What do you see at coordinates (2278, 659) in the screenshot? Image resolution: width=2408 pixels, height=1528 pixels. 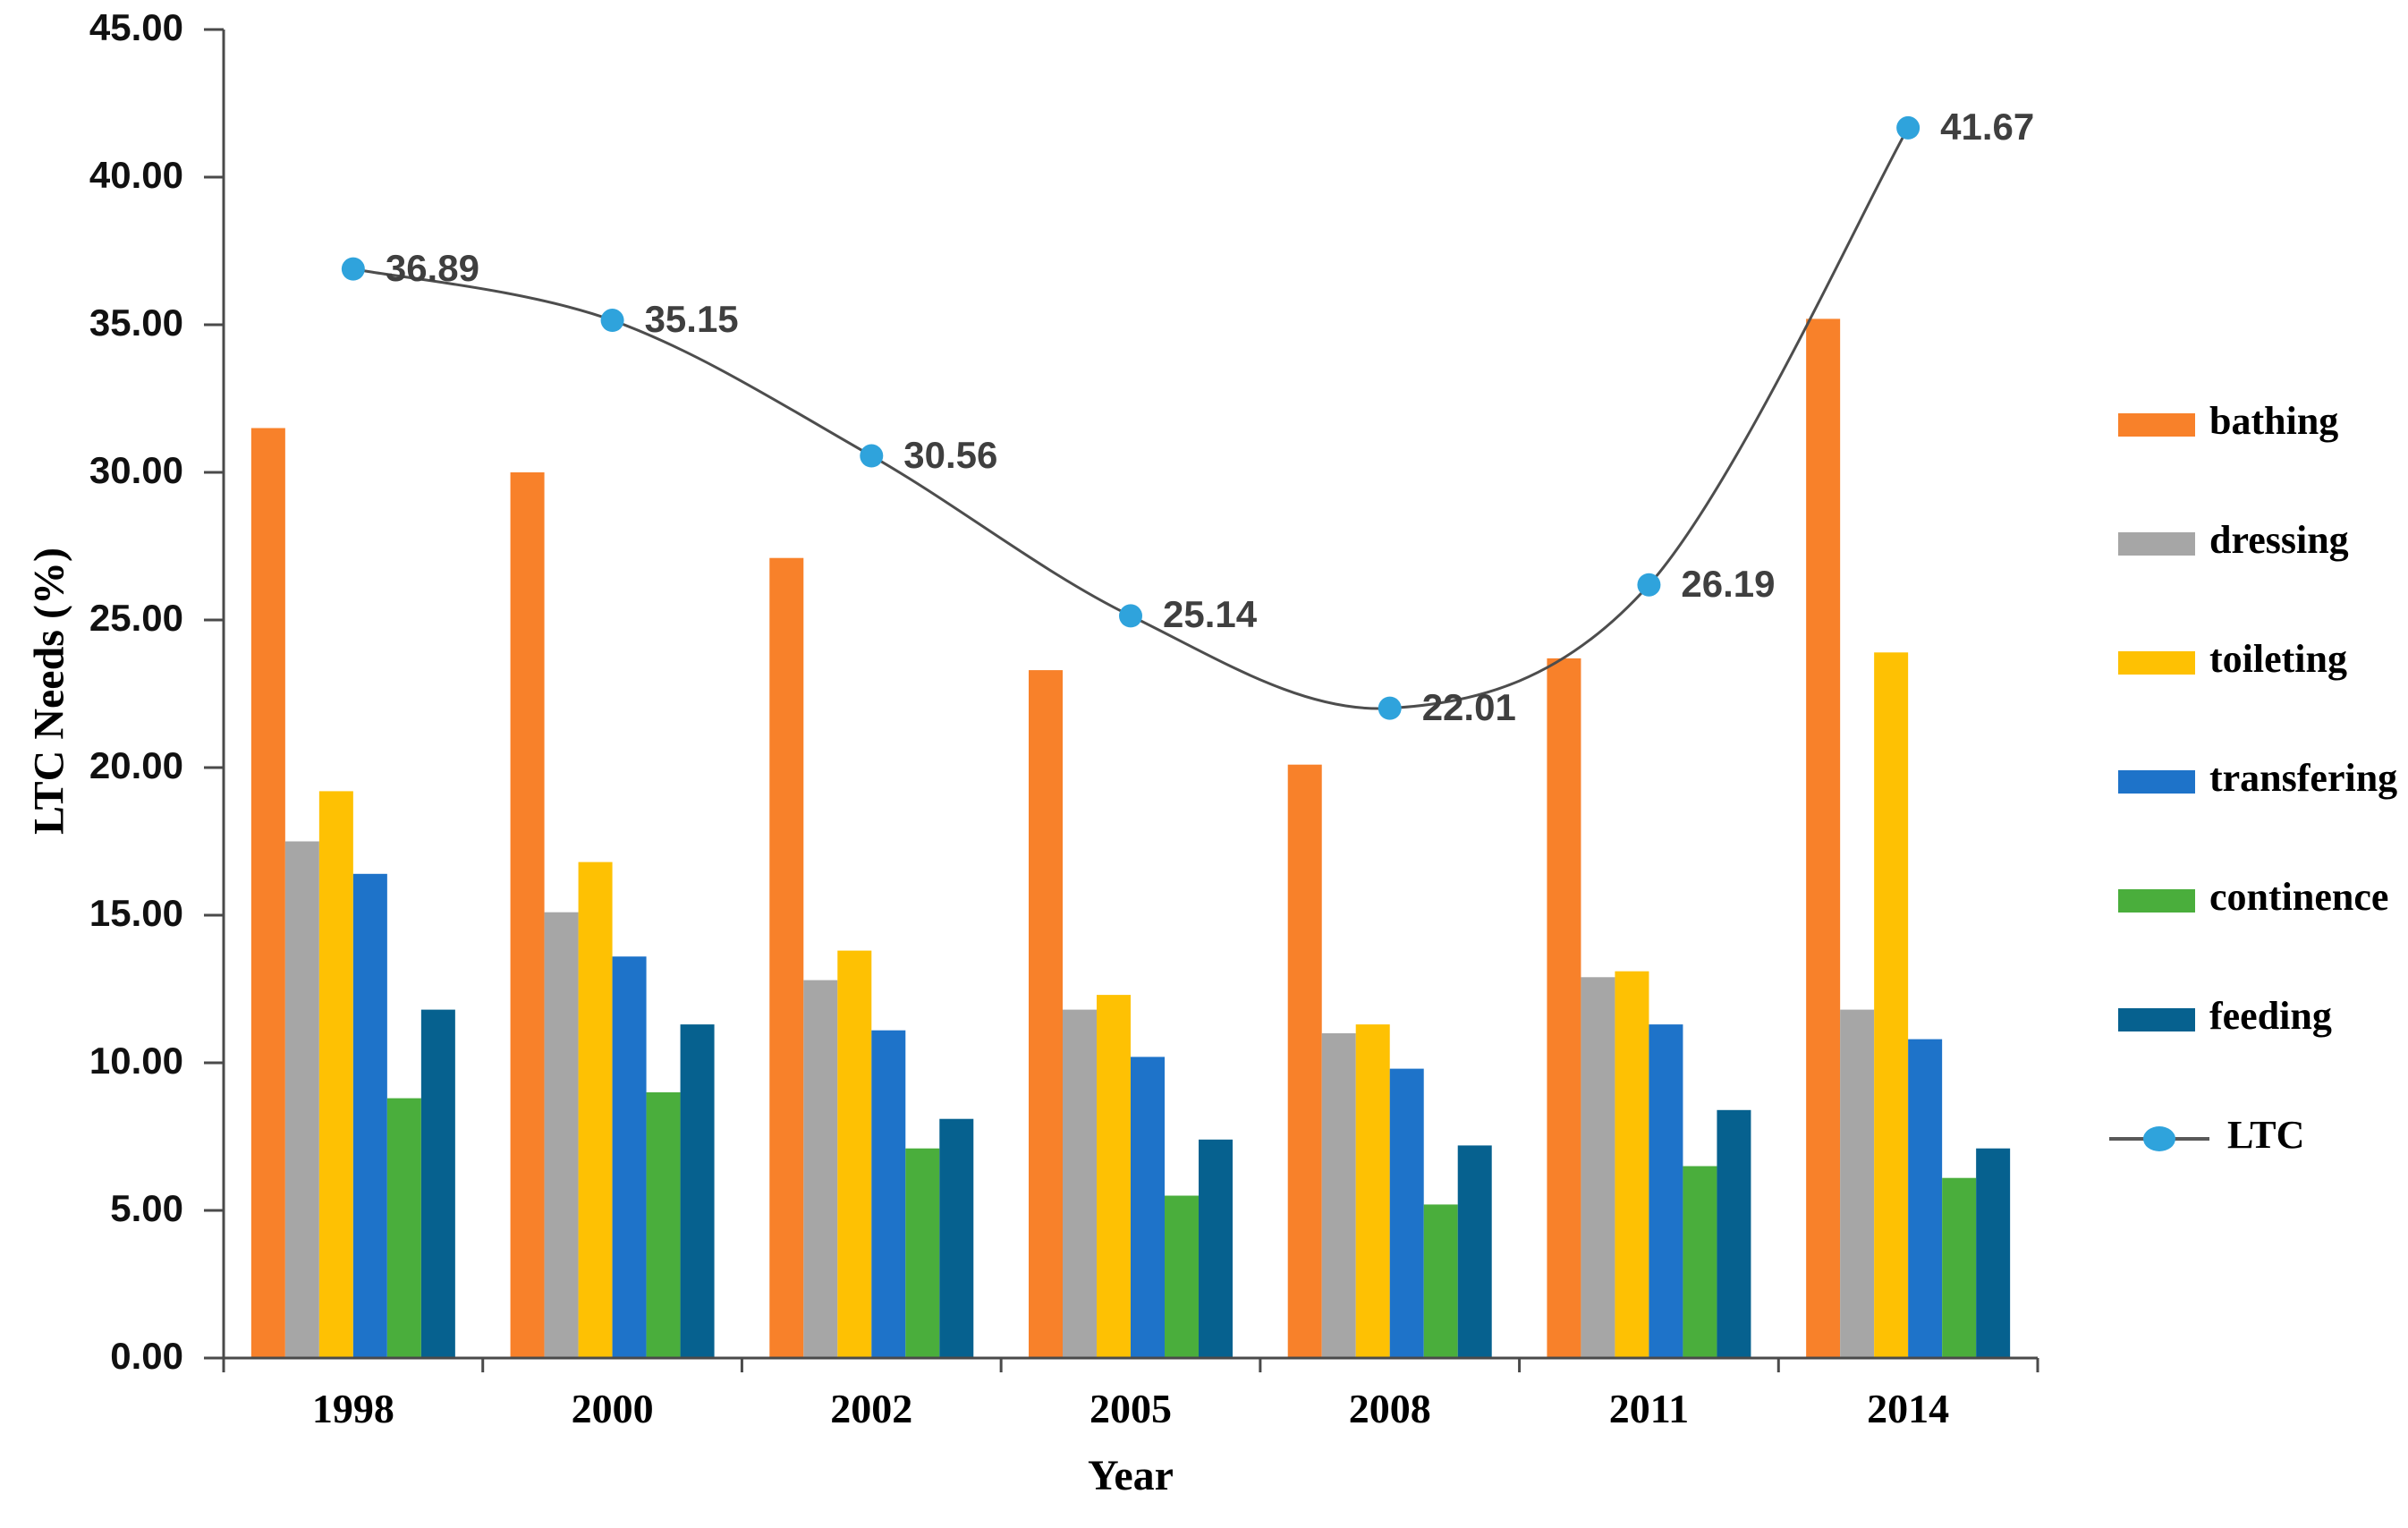 I see `legend-label-toileting: toileting` at bounding box center [2278, 659].